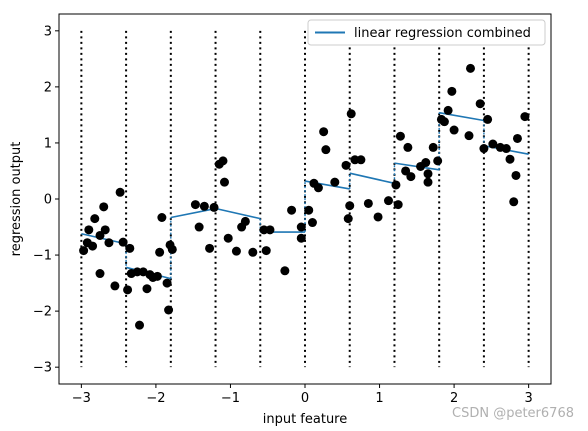  Describe the element at coordinates (442, 33) in the screenshot. I see `legend-label: linear regression combined` at that location.